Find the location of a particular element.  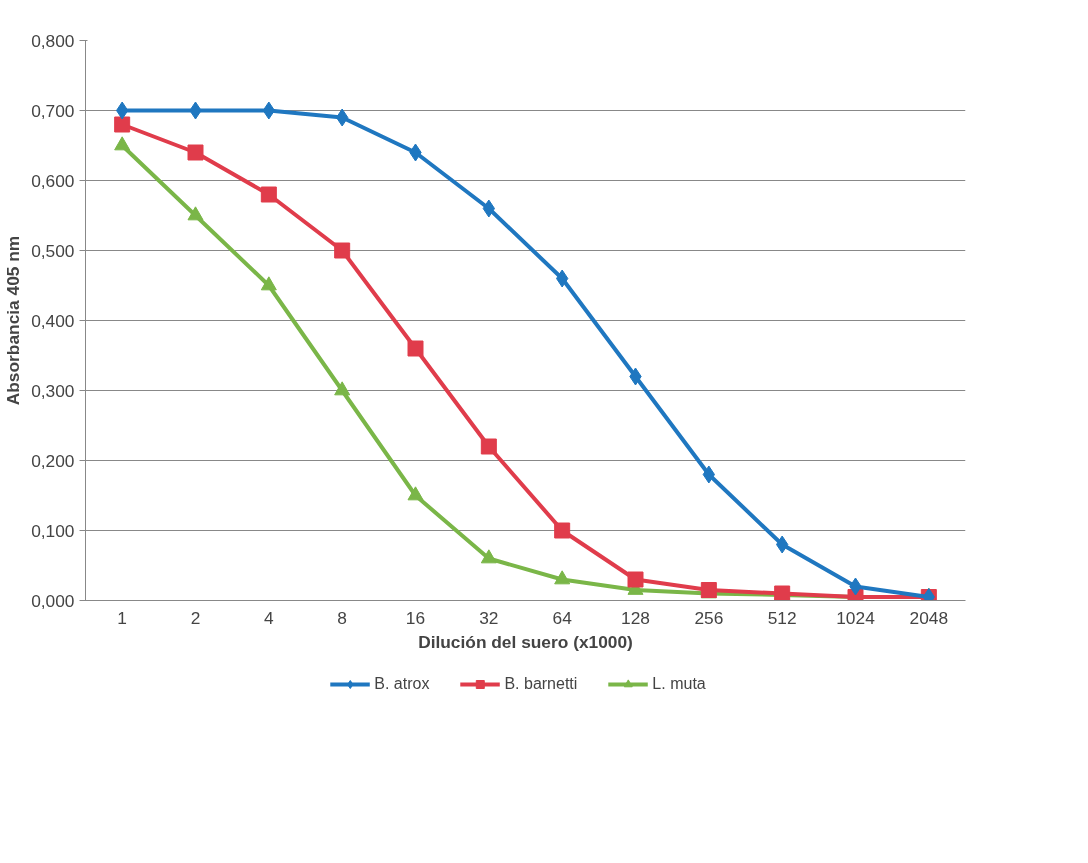

y-tick-label: 0,100 is located at coordinates (53, 530).